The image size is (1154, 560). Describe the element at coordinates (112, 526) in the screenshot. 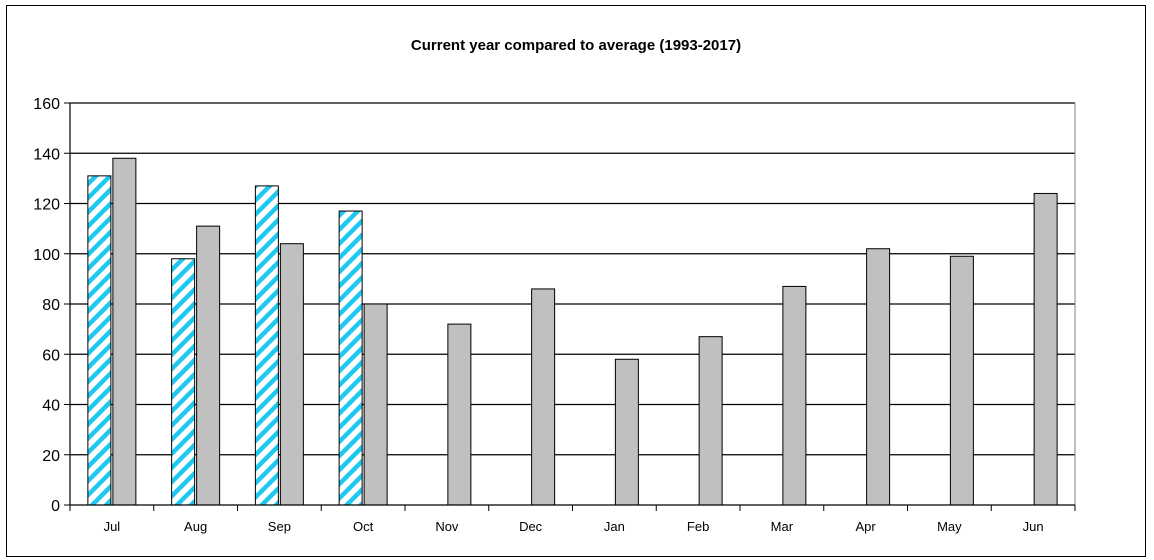

I see `x-tick-label: Jul` at that location.